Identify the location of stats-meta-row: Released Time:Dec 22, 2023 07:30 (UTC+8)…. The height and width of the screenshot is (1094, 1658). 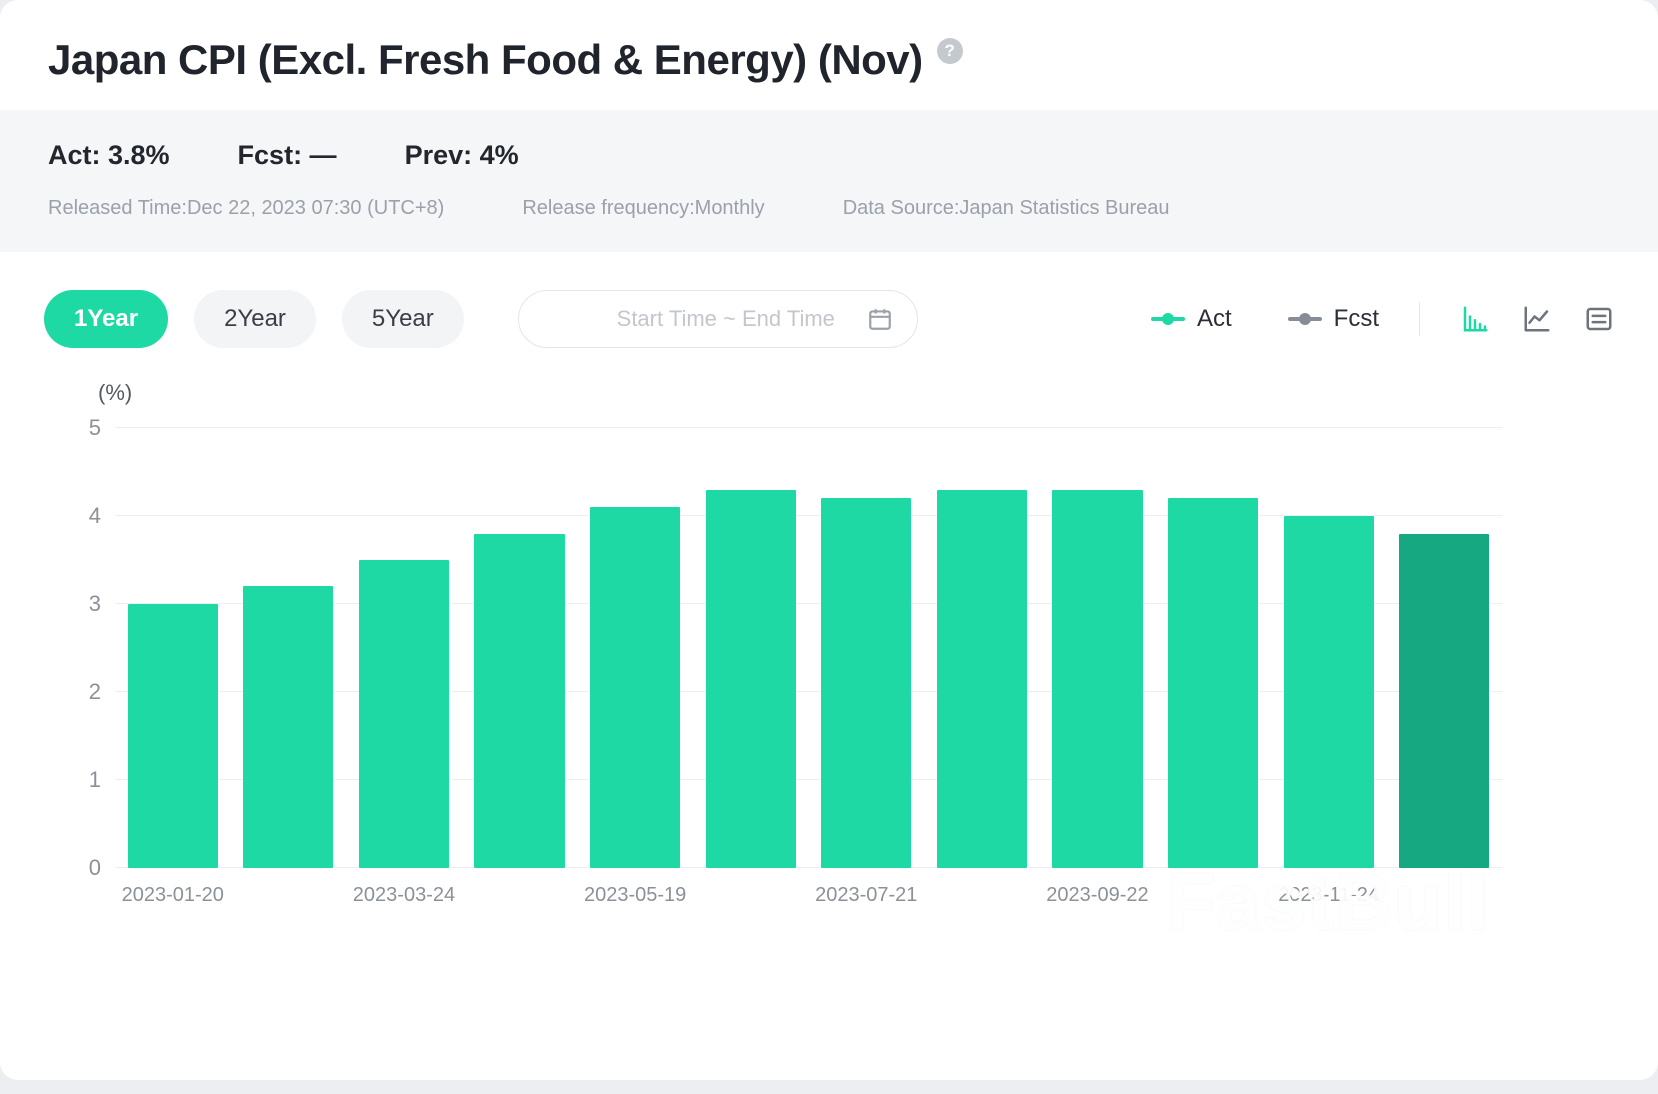
(829, 208).